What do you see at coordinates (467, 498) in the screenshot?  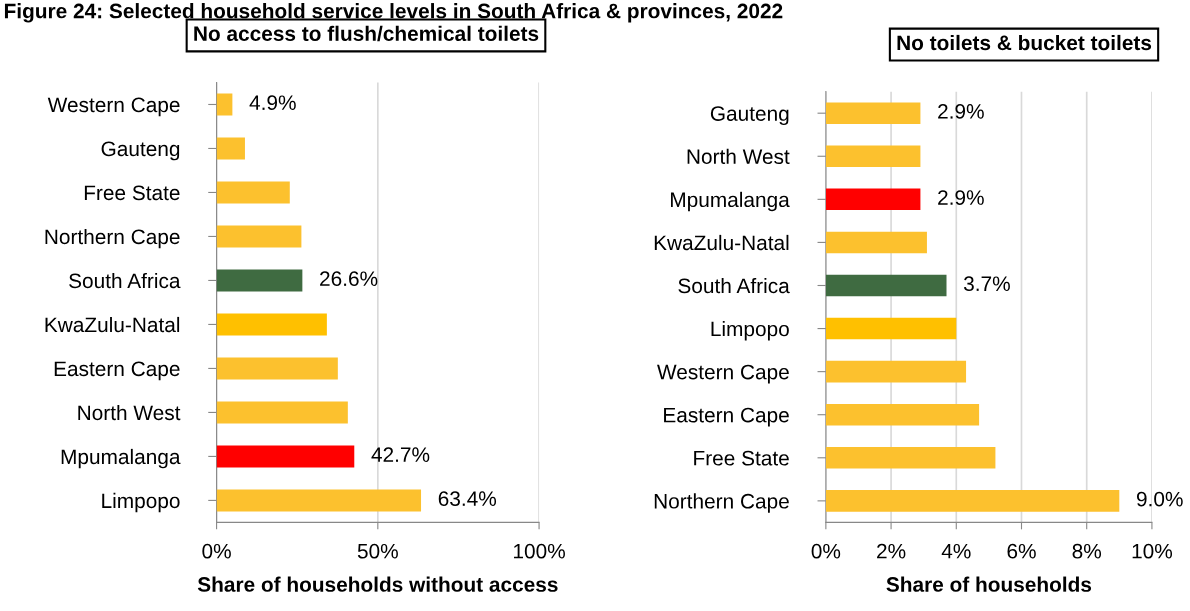 I see `data-label: 63.4%` at bounding box center [467, 498].